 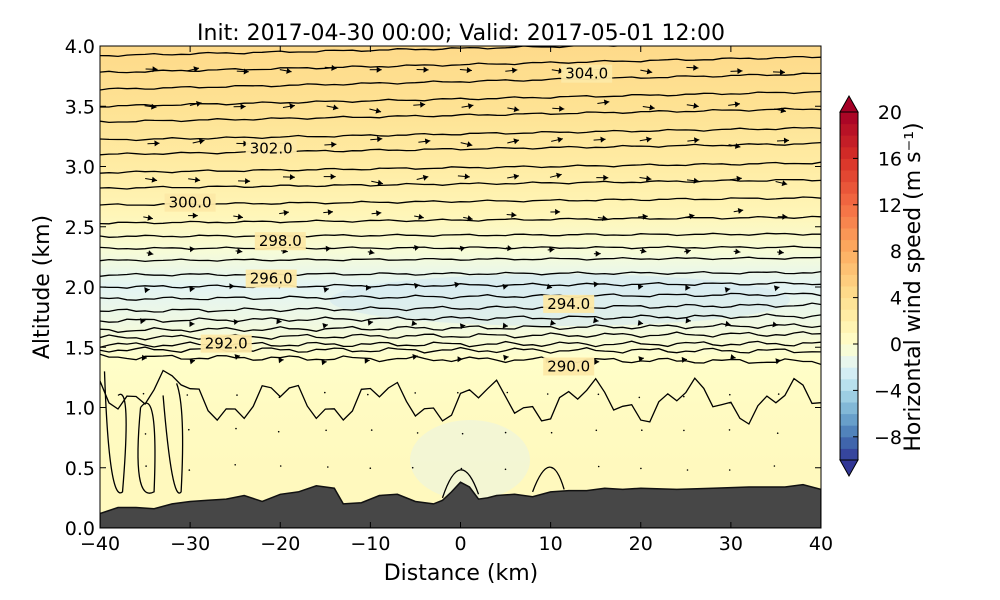 I want to click on contour-label: 302.0, so click(x=271, y=148).